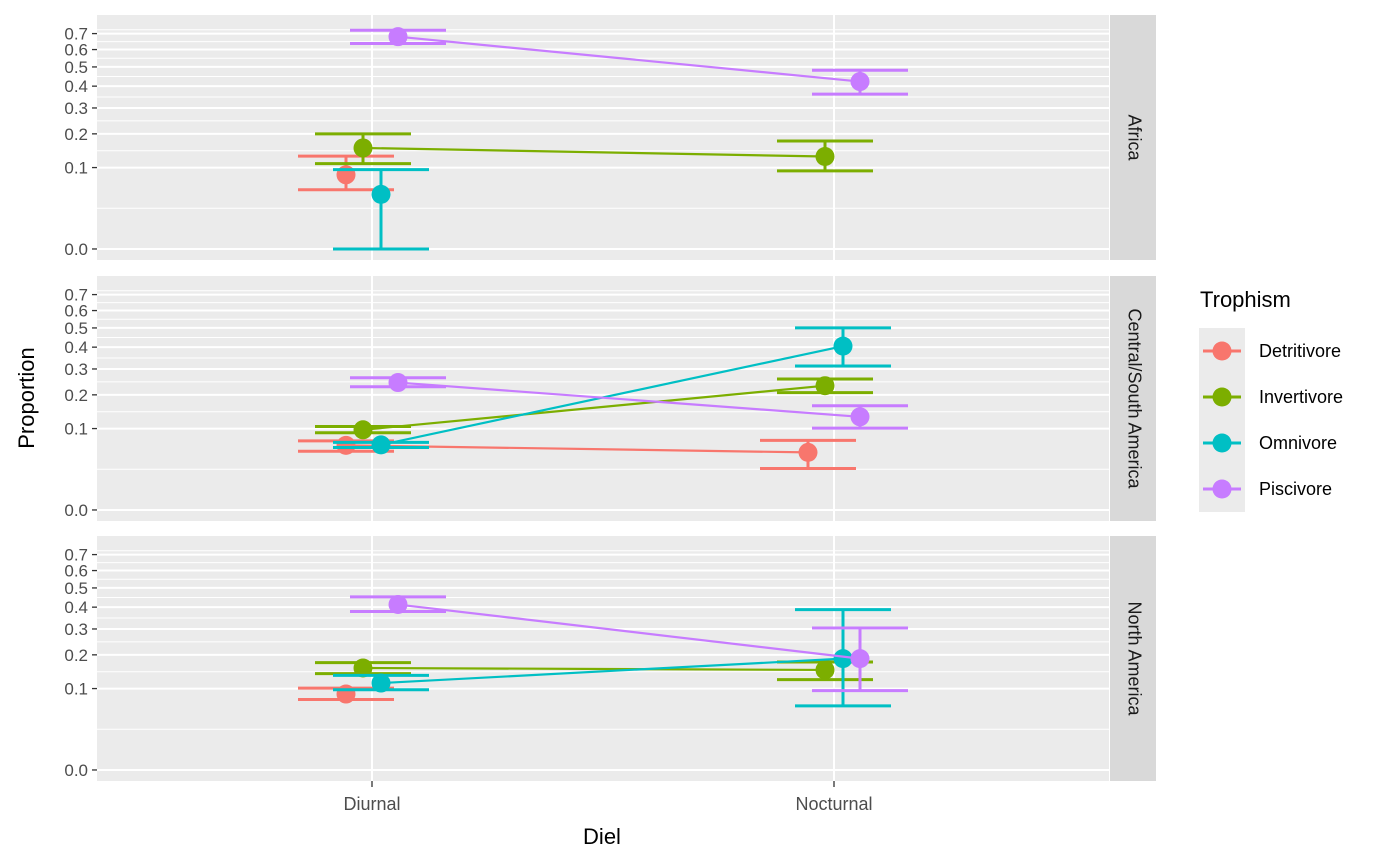  What do you see at coordinates (602, 836) in the screenshot?
I see `x-axis-title: Diel` at bounding box center [602, 836].